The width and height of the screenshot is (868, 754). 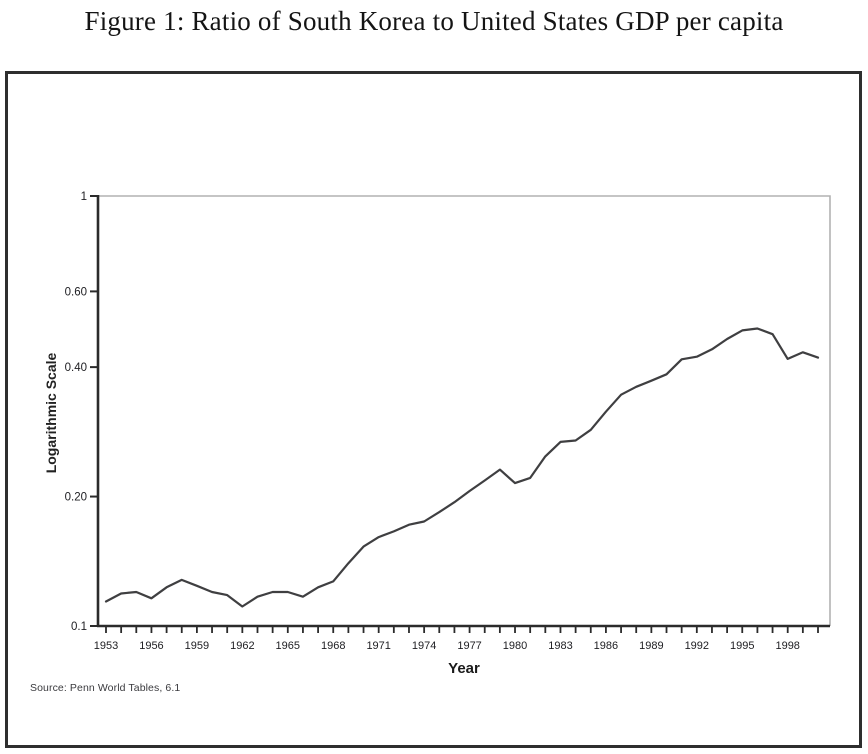 I want to click on svg-text: 1977, so click(x=469, y=646).